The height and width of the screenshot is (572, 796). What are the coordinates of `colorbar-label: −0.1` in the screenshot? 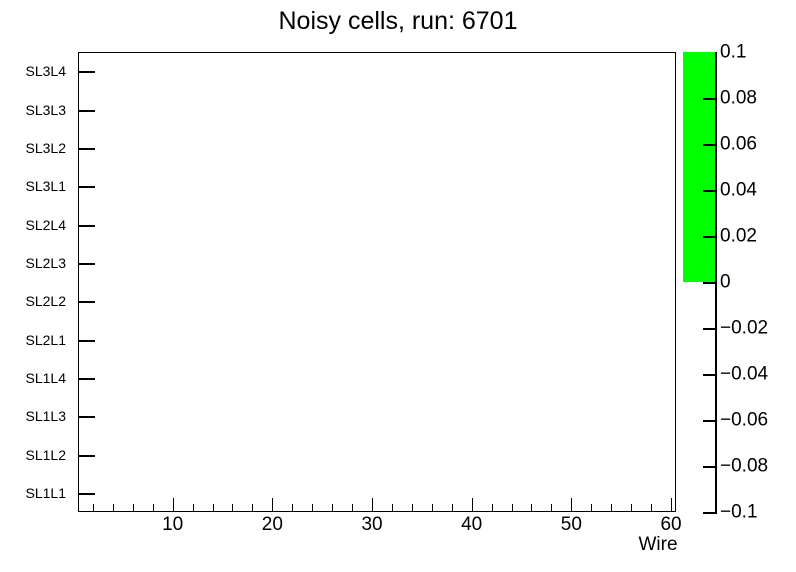 It's located at (739, 512).